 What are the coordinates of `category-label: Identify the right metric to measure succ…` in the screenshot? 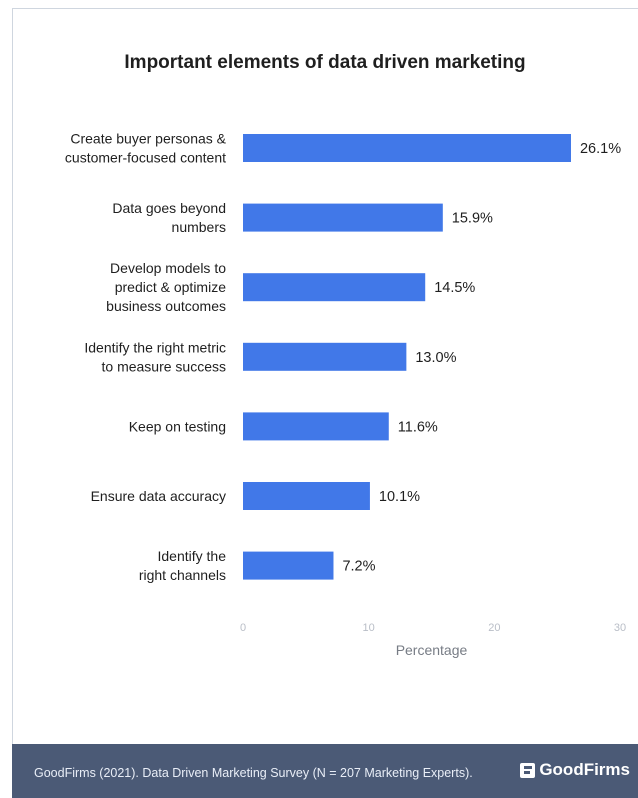 It's located at (155, 356).